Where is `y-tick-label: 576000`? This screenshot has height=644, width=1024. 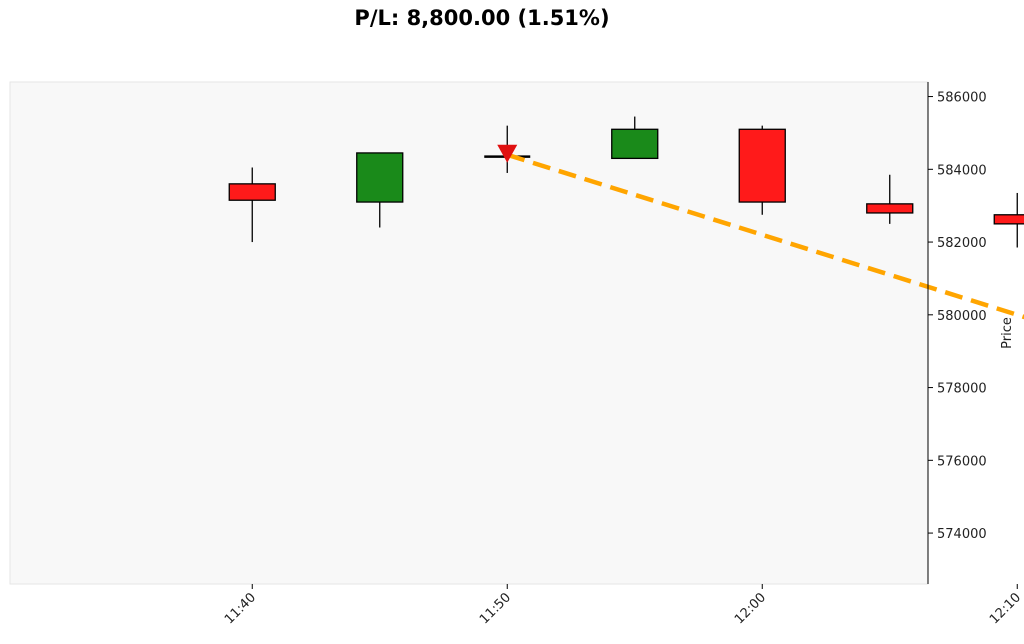
y-tick-label: 576000 is located at coordinates (962, 461).